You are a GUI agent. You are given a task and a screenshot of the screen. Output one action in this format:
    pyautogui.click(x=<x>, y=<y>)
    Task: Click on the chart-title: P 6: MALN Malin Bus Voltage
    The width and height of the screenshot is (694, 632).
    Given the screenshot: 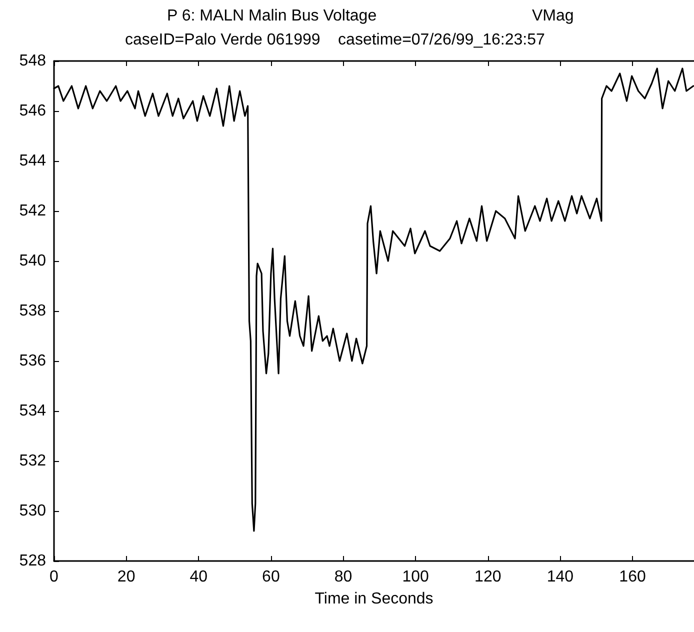 What is the action you would take?
    pyautogui.click(x=272, y=16)
    